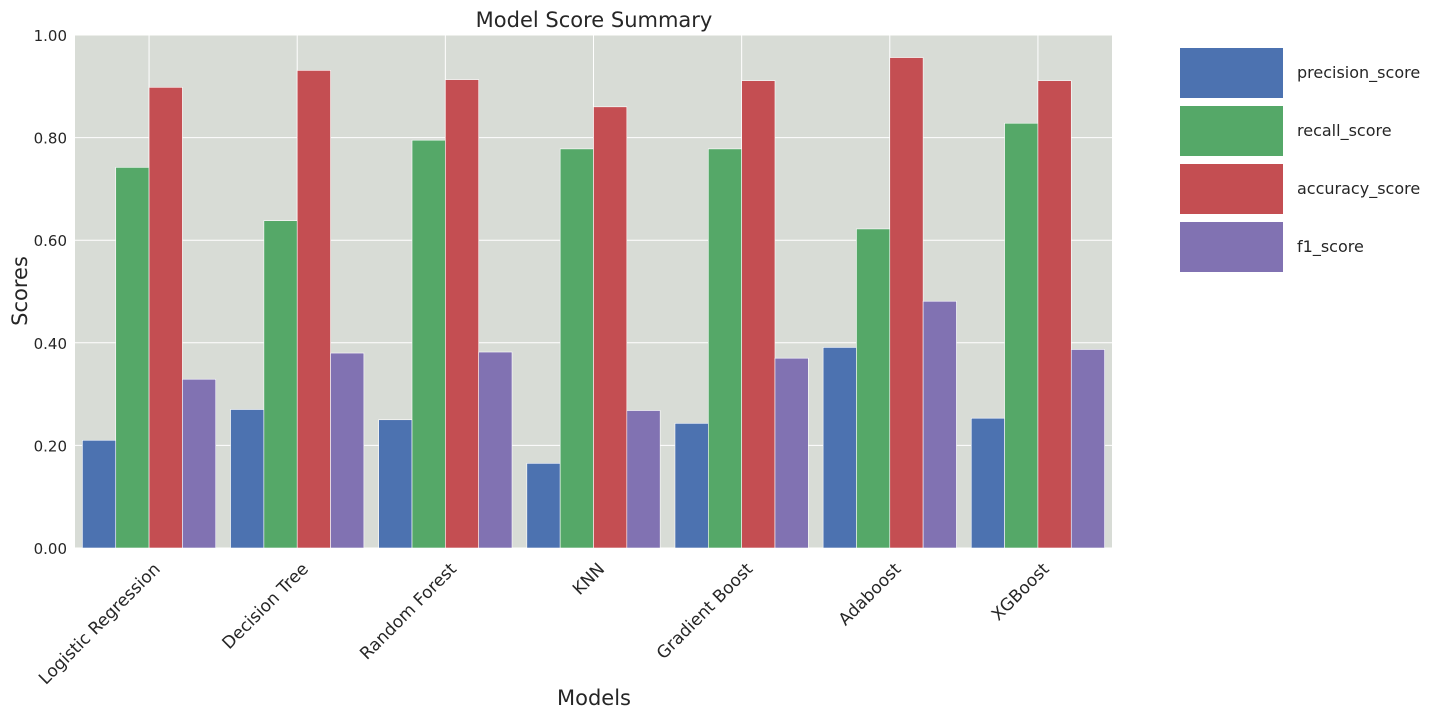 This screenshot has height=724, width=1440. I want to click on y-tick-label: 0.80, so click(50, 139).